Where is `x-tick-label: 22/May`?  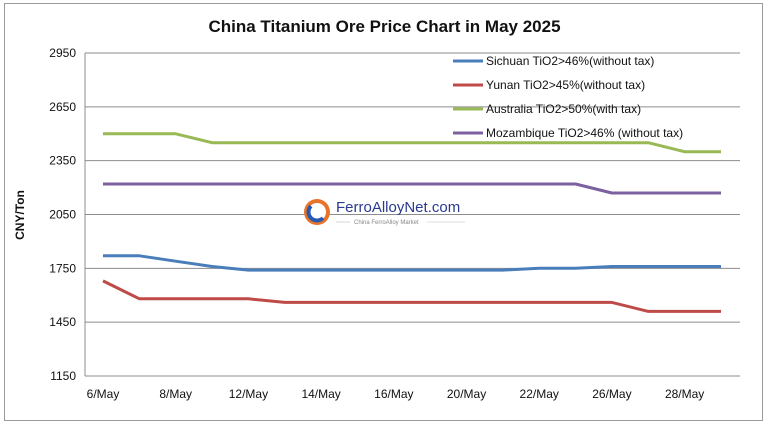 x-tick-label: 22/May is located at coordinates (539, 394).